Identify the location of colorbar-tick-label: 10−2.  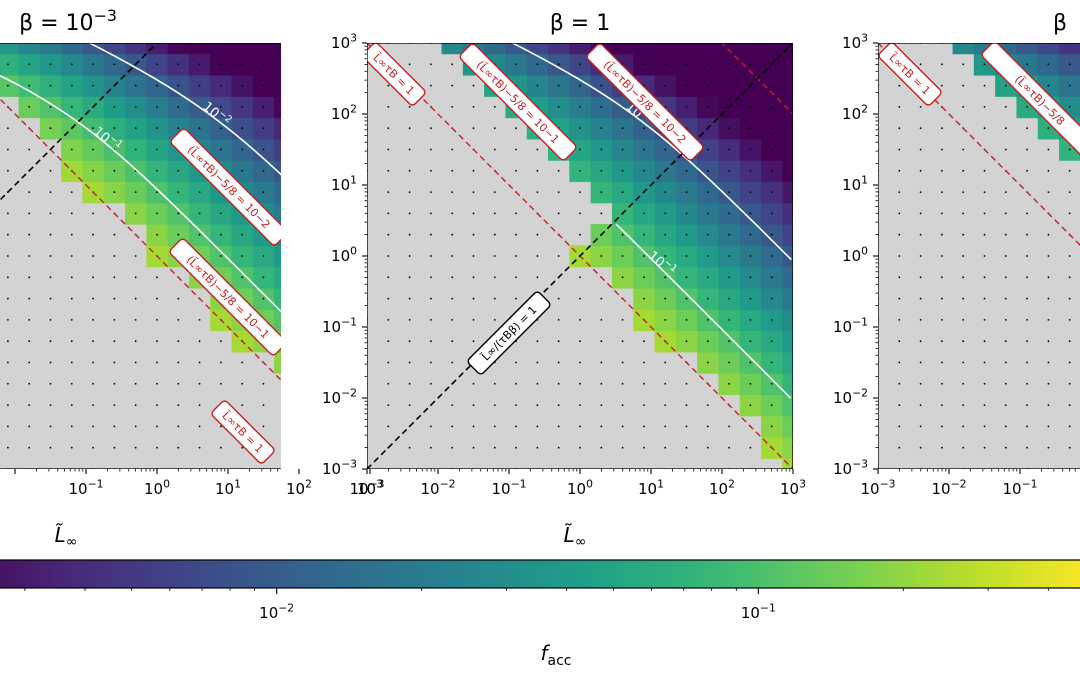
(276, 612).